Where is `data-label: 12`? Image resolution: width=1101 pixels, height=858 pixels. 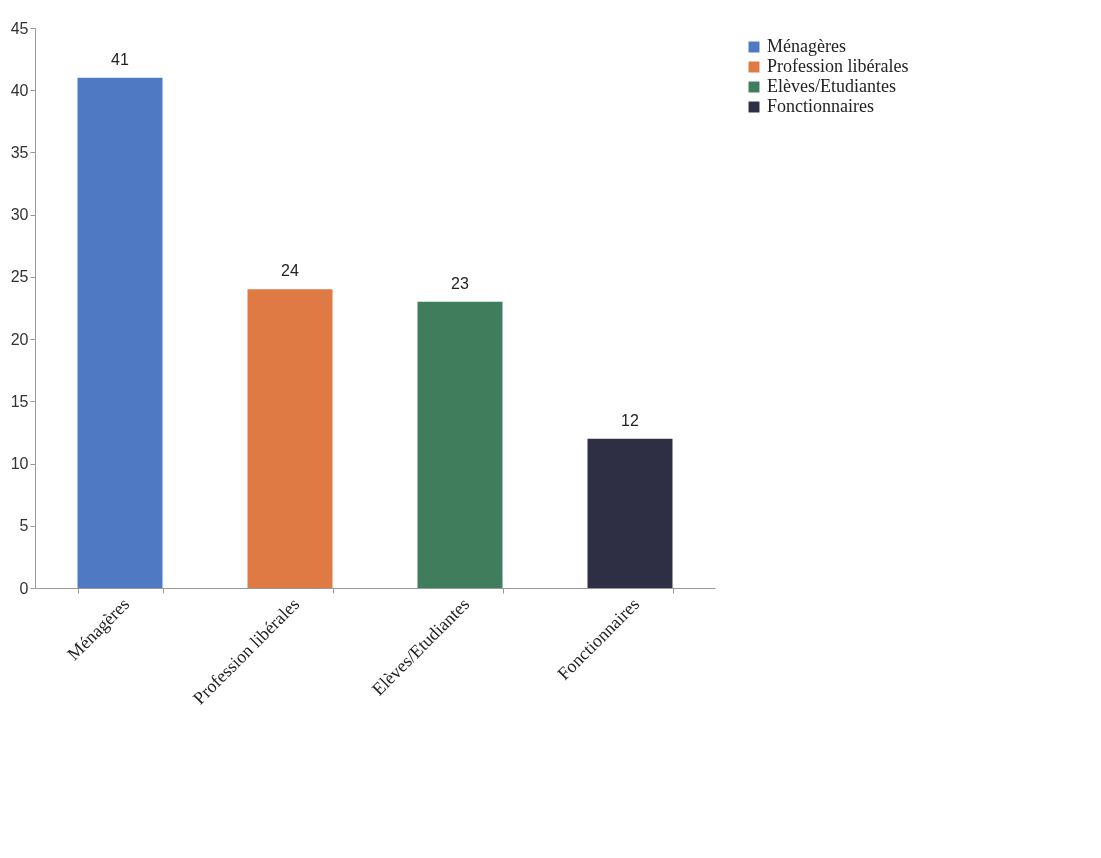 data-label: 12 is located at coordinates (630, 420).